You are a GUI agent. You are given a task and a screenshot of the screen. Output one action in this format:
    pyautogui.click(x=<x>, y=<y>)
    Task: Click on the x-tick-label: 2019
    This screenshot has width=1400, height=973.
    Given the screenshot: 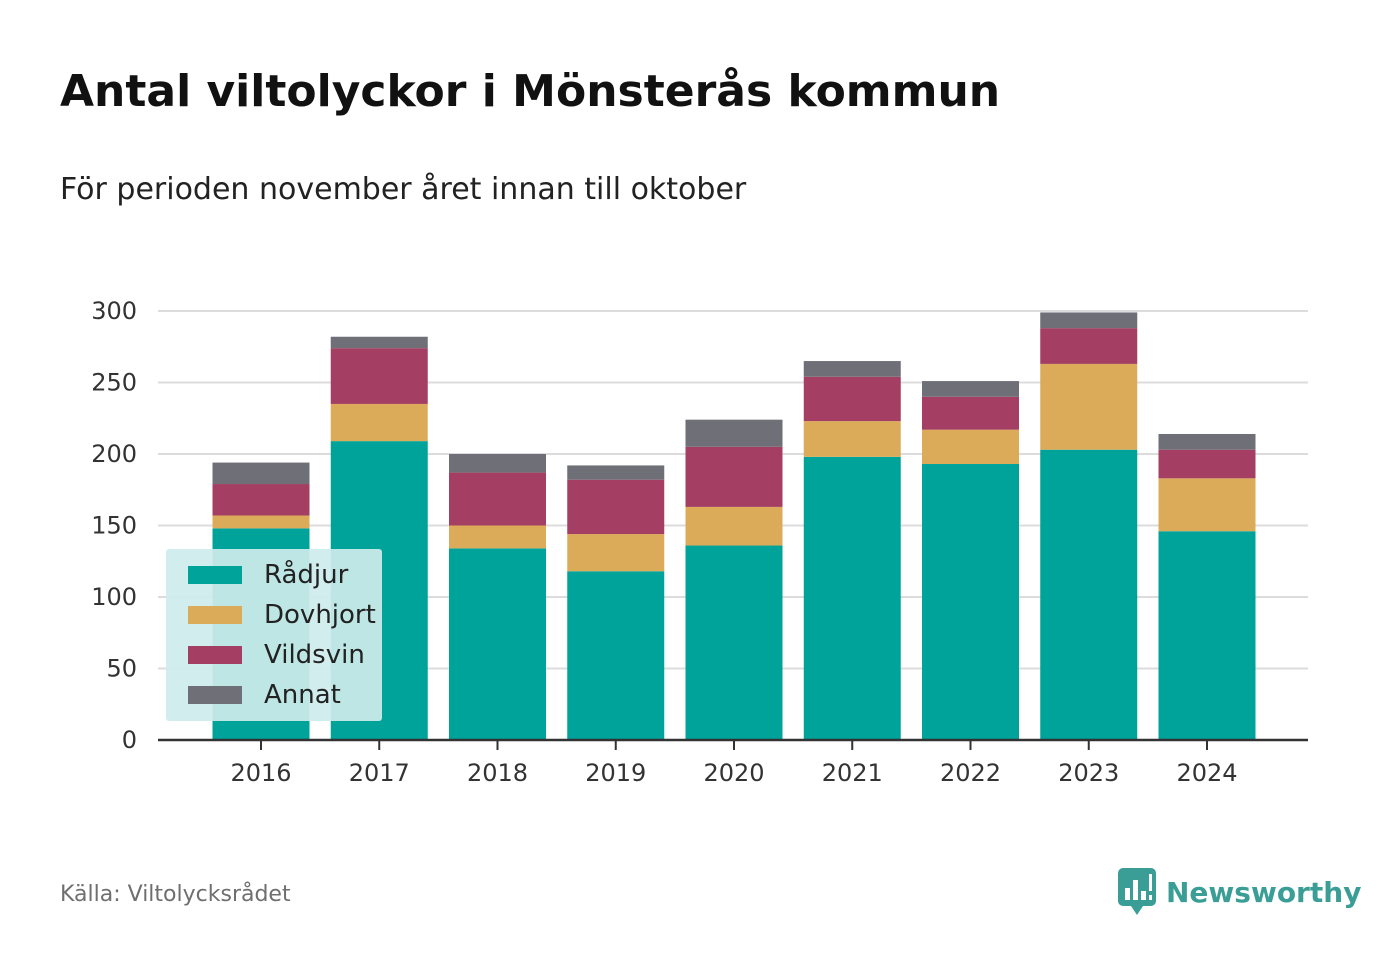 What is the action you would take?
    pyautogui.click(x=615, y=773)
    